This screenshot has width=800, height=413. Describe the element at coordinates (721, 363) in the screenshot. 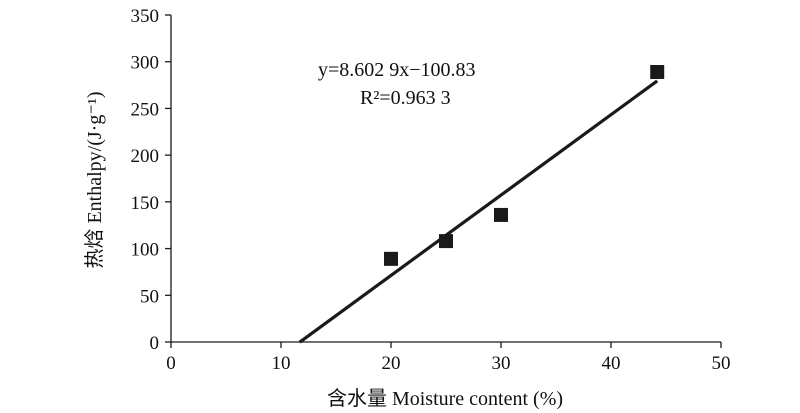

I see `x-tick-label: 50` at that location.